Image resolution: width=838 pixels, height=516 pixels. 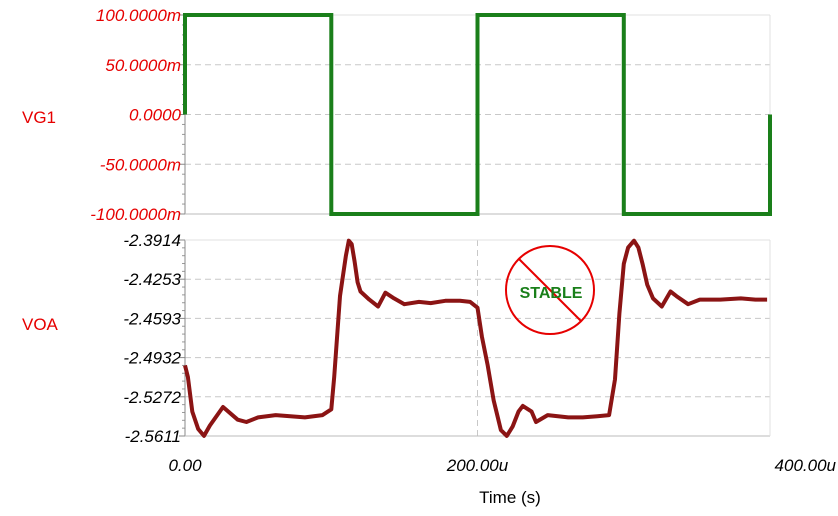 I want to click on vg1-y-tick-label: -100.0000m, so click(x=135, y=214).